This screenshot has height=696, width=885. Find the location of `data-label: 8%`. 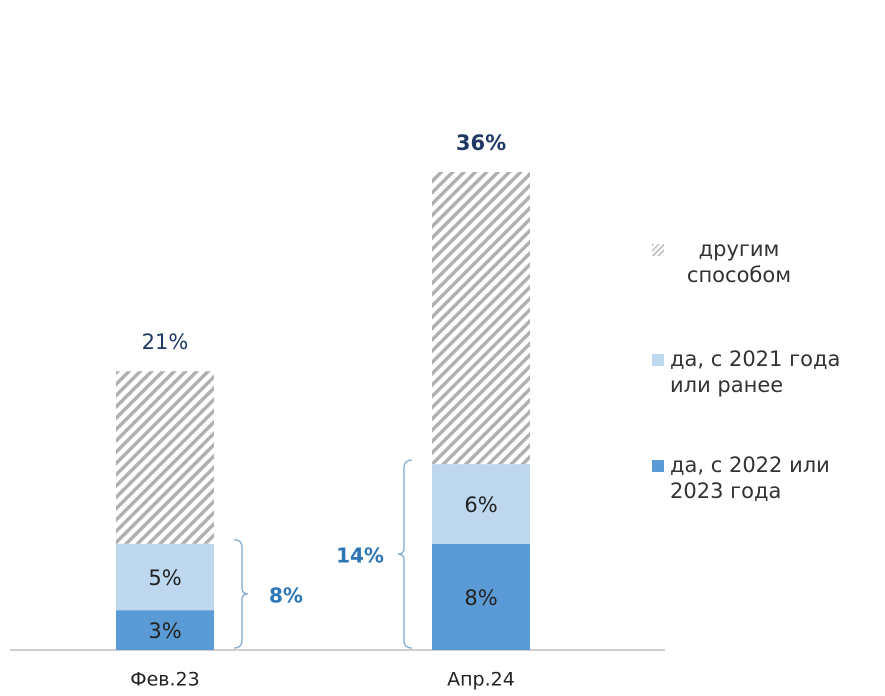

data-label: 8% is located at coordinates (480, 598).